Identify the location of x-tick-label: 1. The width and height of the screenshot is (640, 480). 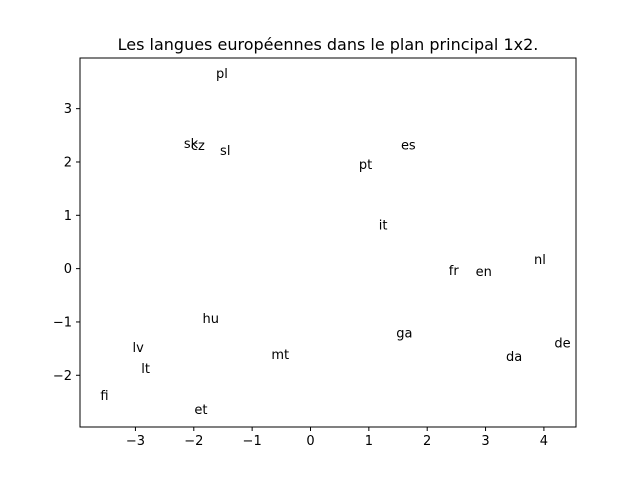
(369, 441).